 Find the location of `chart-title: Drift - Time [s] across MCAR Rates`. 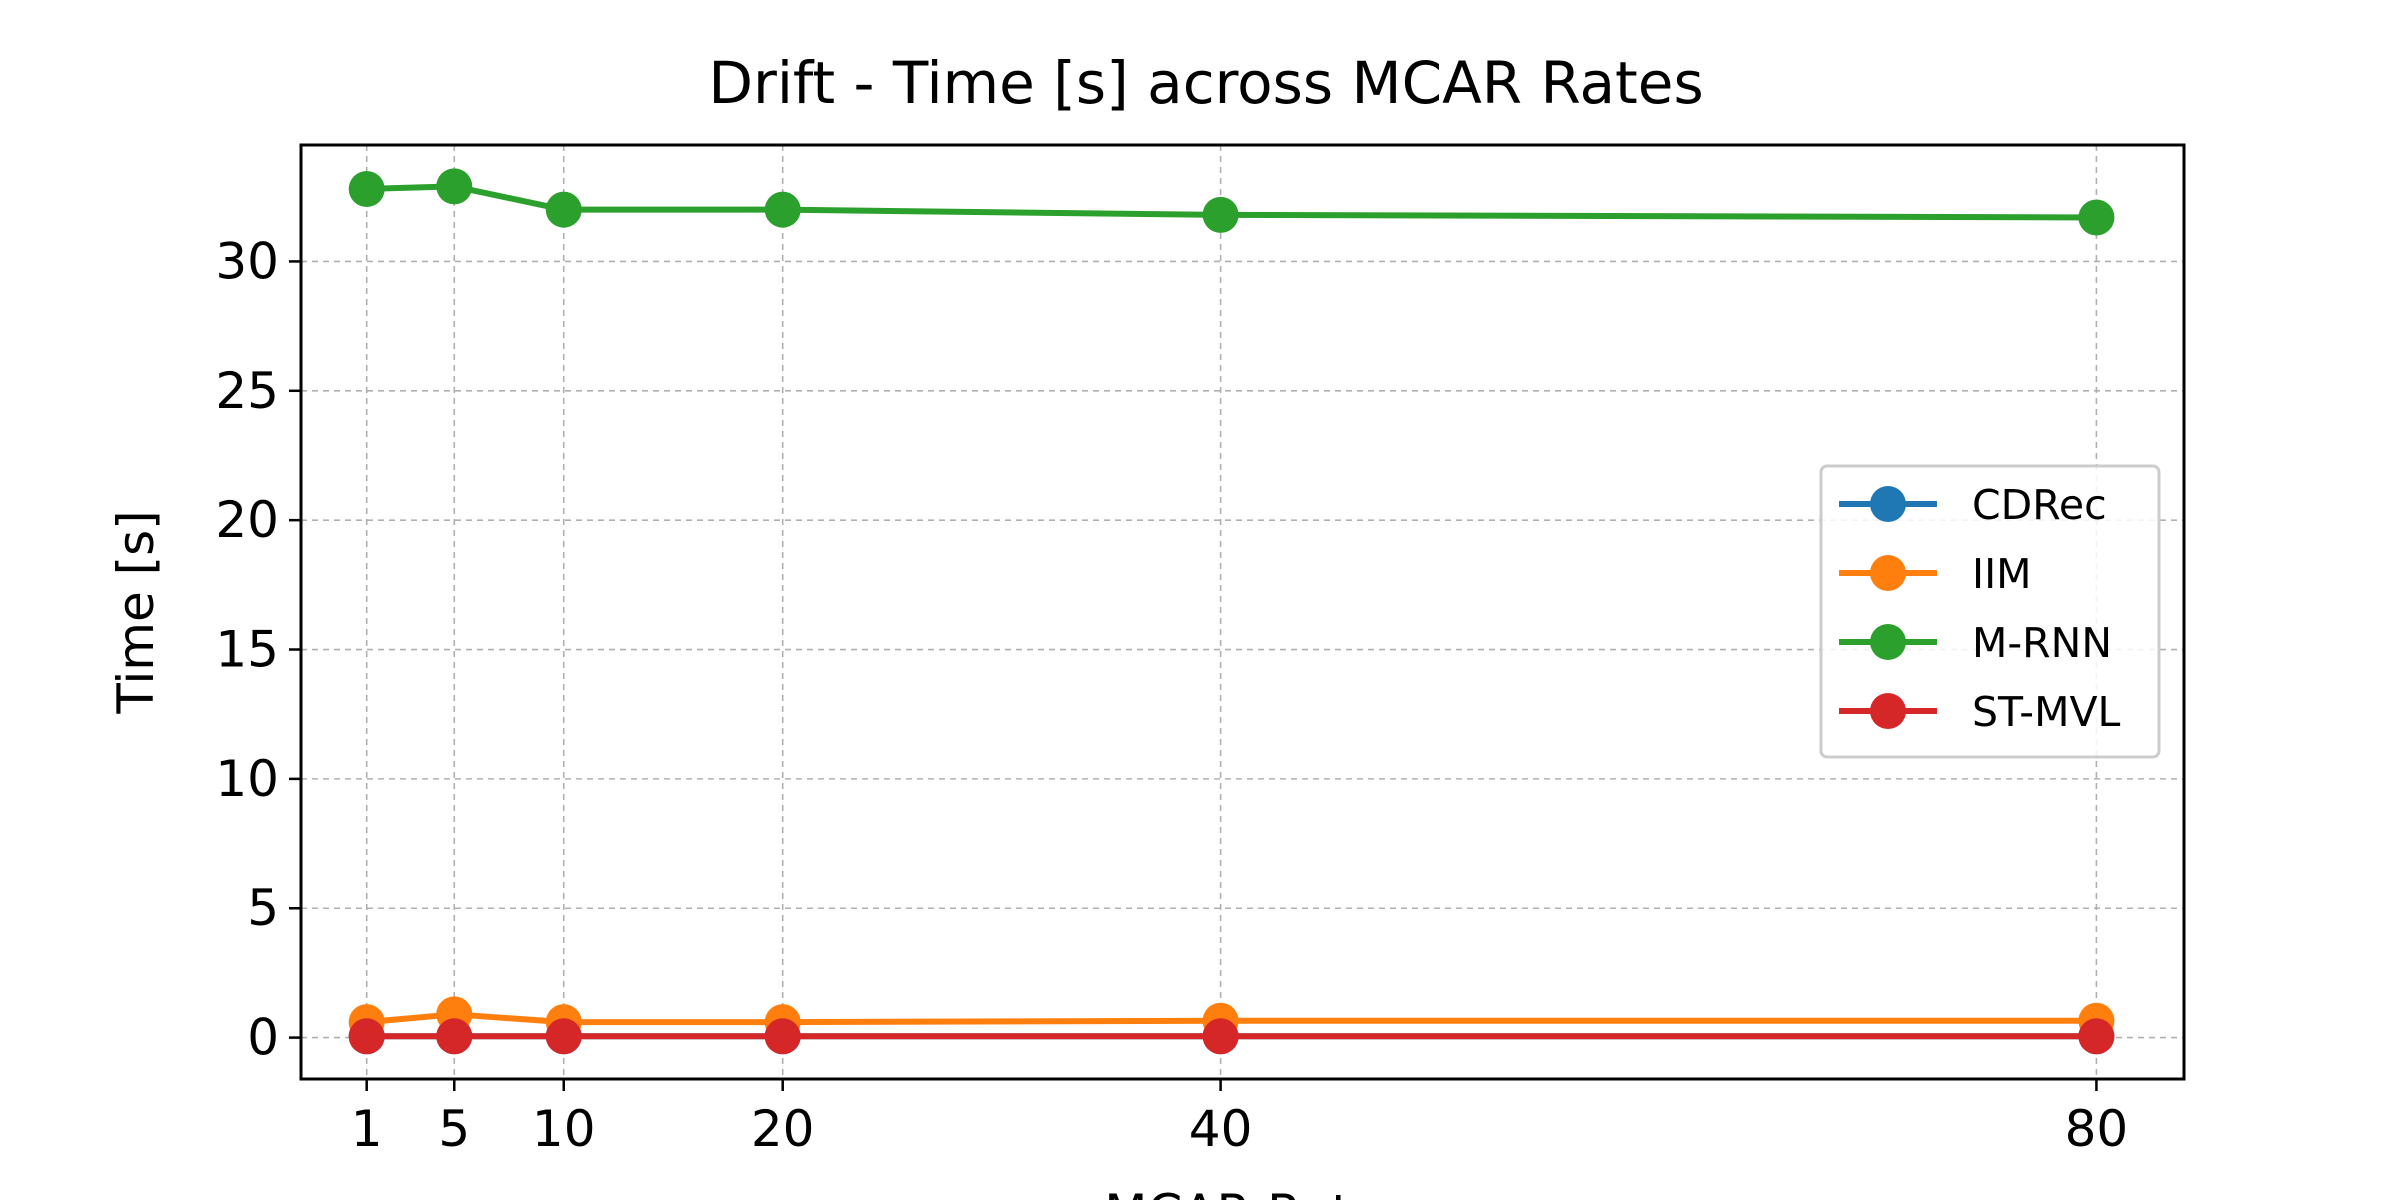

chart-title: Drift - Time [s] across MCAR Rates is located at coordinates (1205, 83).